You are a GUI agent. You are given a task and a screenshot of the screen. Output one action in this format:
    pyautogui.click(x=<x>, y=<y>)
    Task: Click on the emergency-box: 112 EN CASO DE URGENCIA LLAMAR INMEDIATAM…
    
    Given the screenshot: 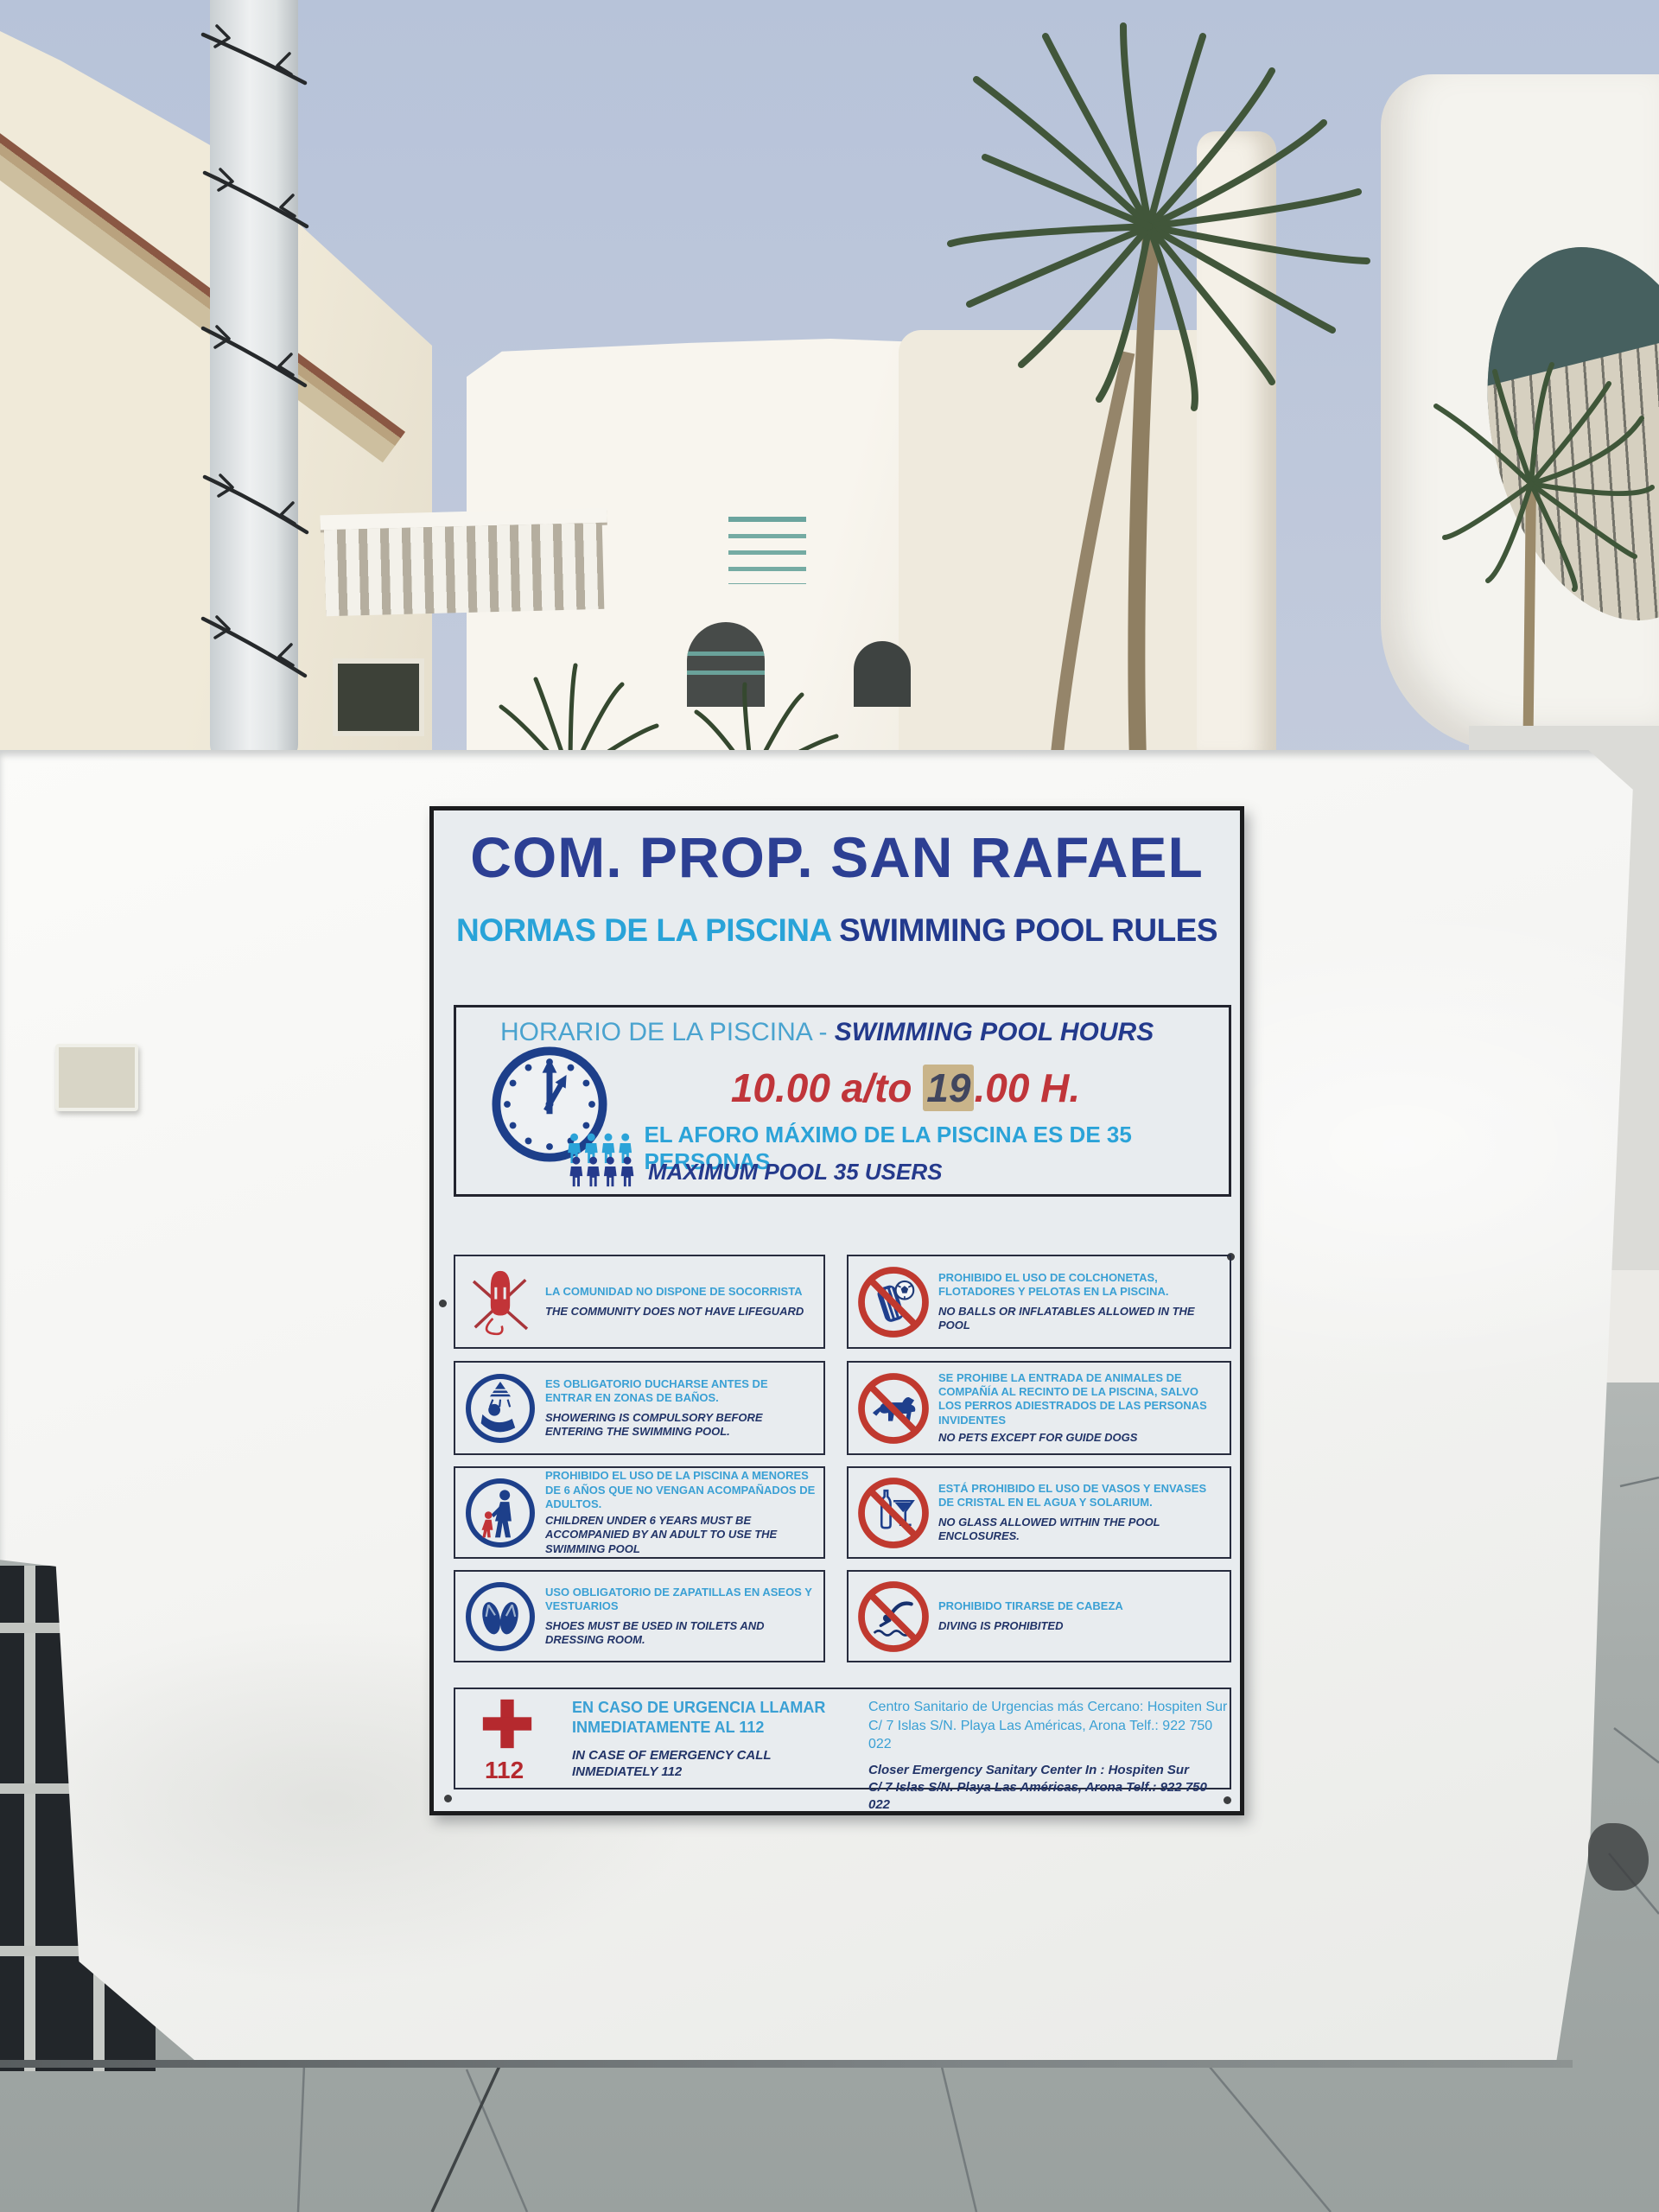 What is the action you would take?
    pyautogui.click(x=842, y=1750)
    